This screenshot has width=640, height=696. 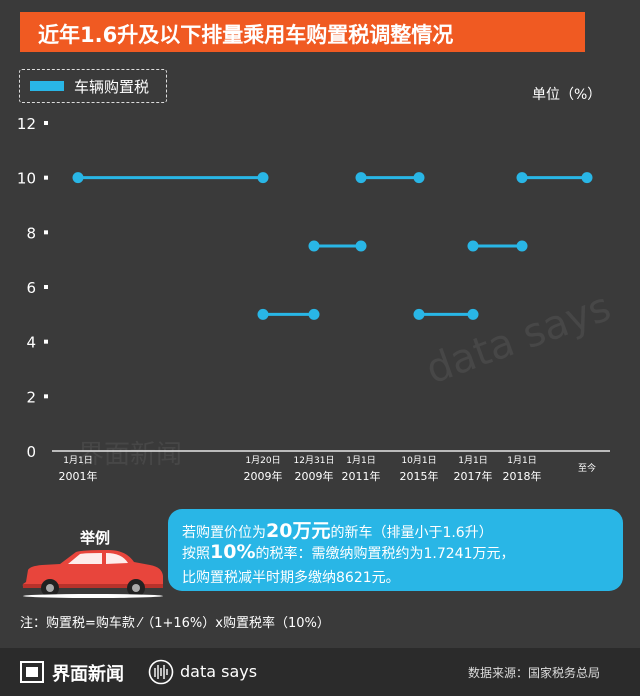 What do you see at coordinates (522, 476) in the screenshot?
I see `x-tick-label-year: 2018年` at bounding box center [522, 476].